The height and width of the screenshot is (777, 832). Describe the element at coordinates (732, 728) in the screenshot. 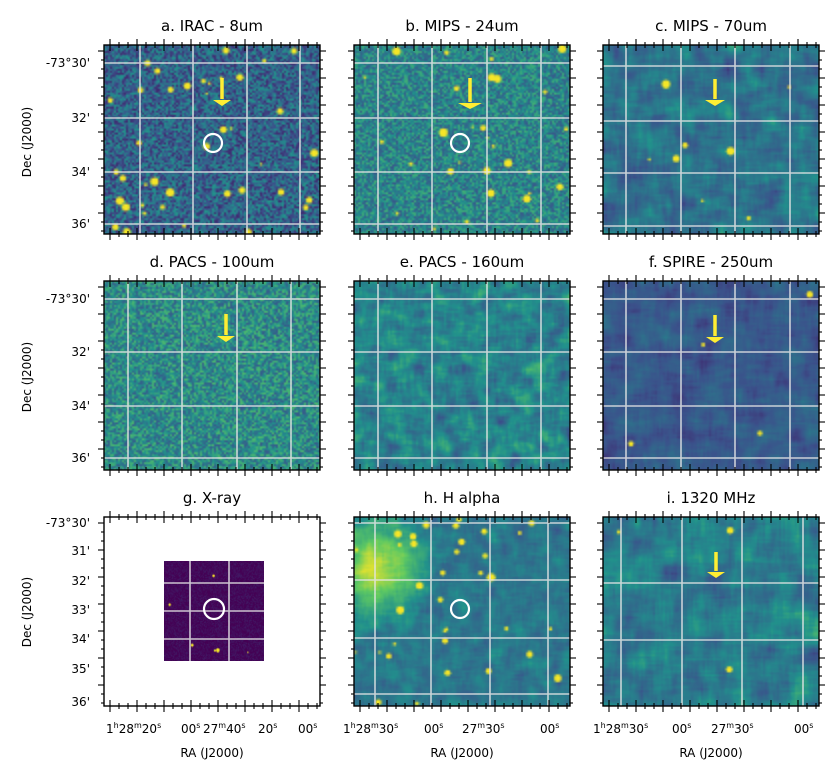

I see `x-tick-i-3: 27m30s` at that location.